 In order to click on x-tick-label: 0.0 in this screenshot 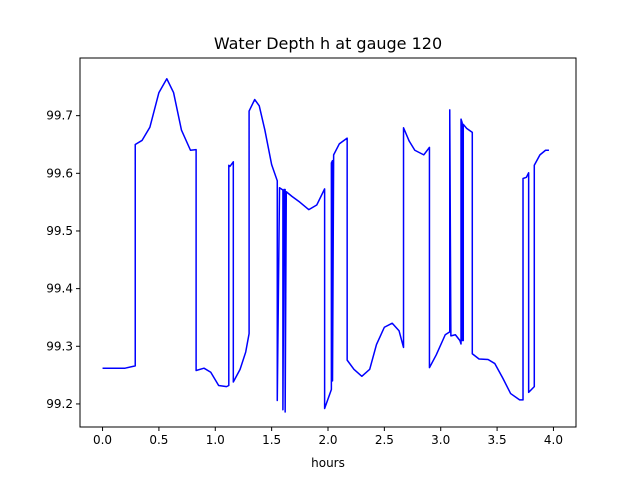, I will do `click(102, 440)`.